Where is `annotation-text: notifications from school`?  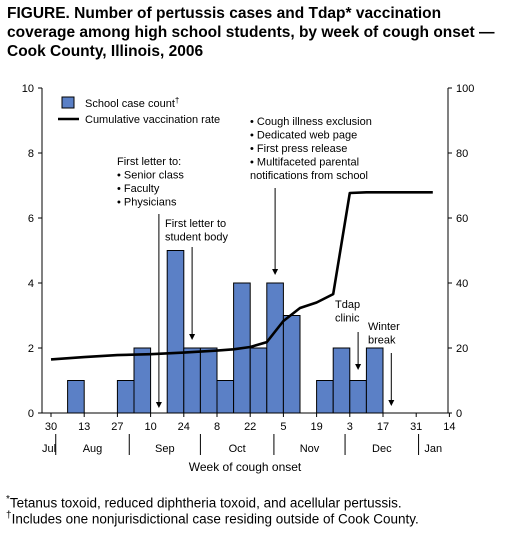 annotation-text: notifications from school is located at coordinates (309, 176).